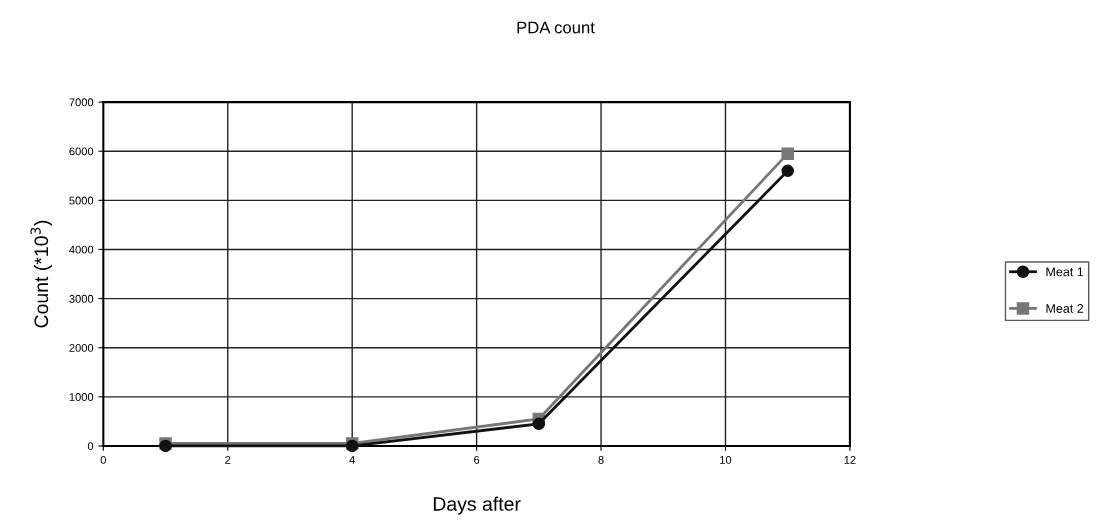  What do you see at coordinates (81, 298) in the screenshot?
I see `y-tick-label: 3000` at bounding box center [81, 298].